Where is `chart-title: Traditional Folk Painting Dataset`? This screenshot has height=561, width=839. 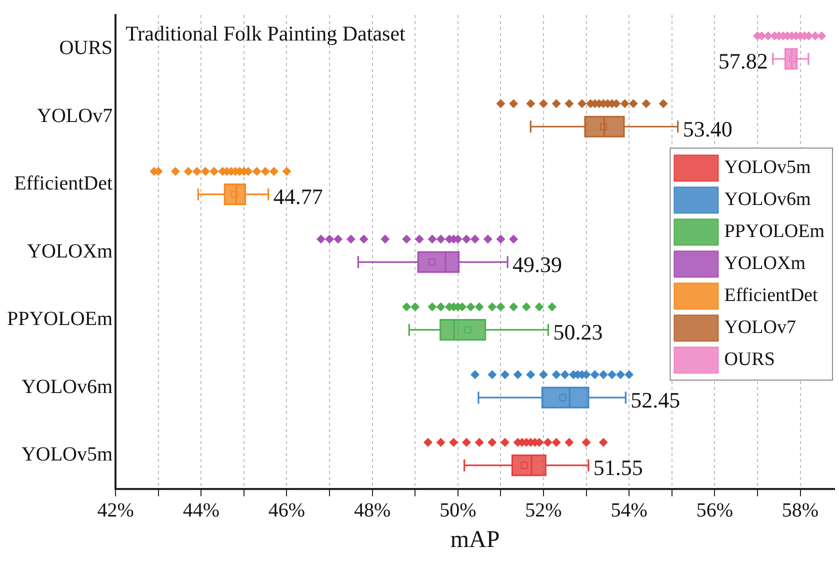 chart-title: Traditional Folk Painting Dataset is located at coordinates (266, 34).